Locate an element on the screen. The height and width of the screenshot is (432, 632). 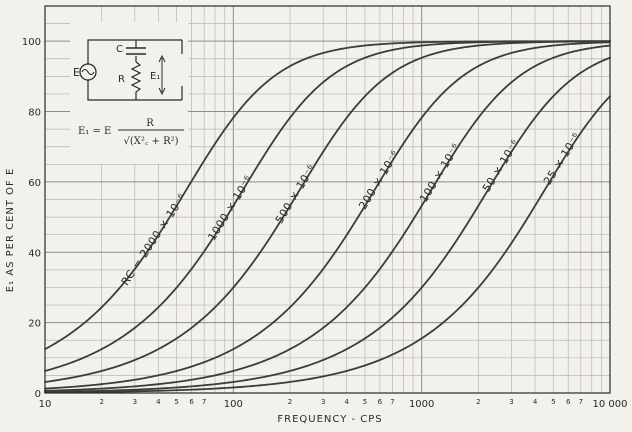
inset-panel is located at coordinates (129, 93).